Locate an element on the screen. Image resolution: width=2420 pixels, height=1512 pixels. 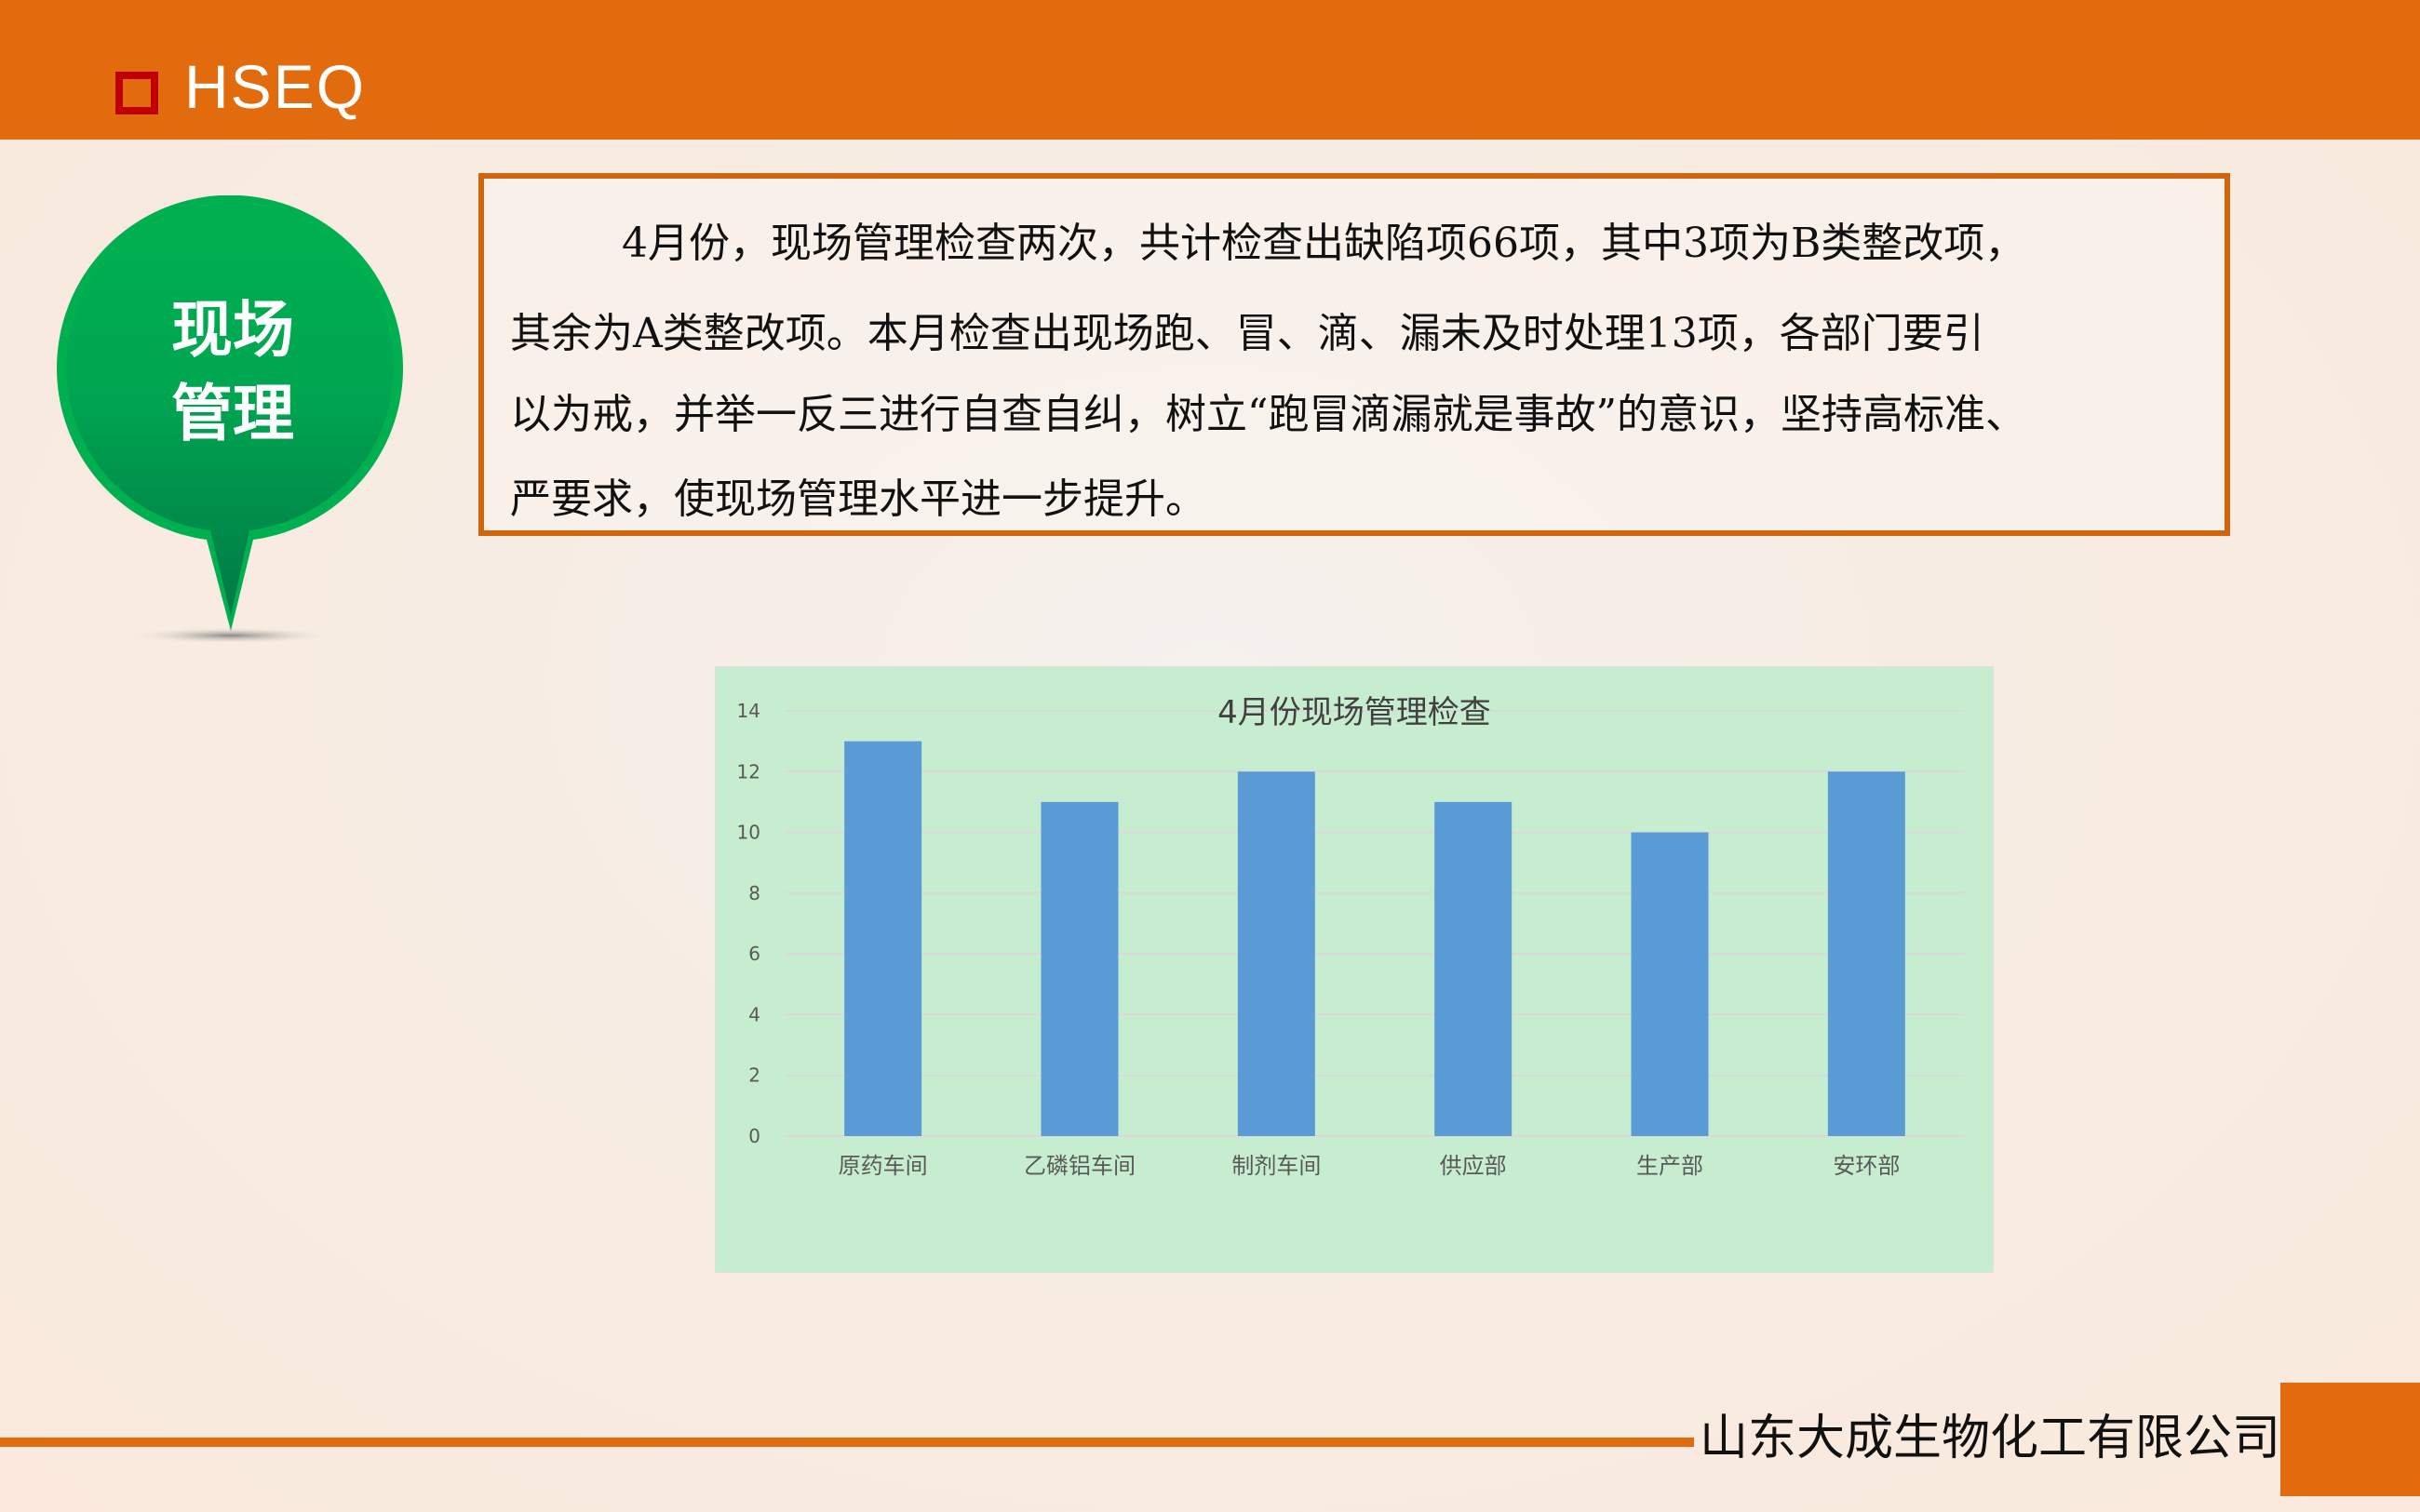
x-tick-label: 供应部 is located at coordinates (1473, 1166).